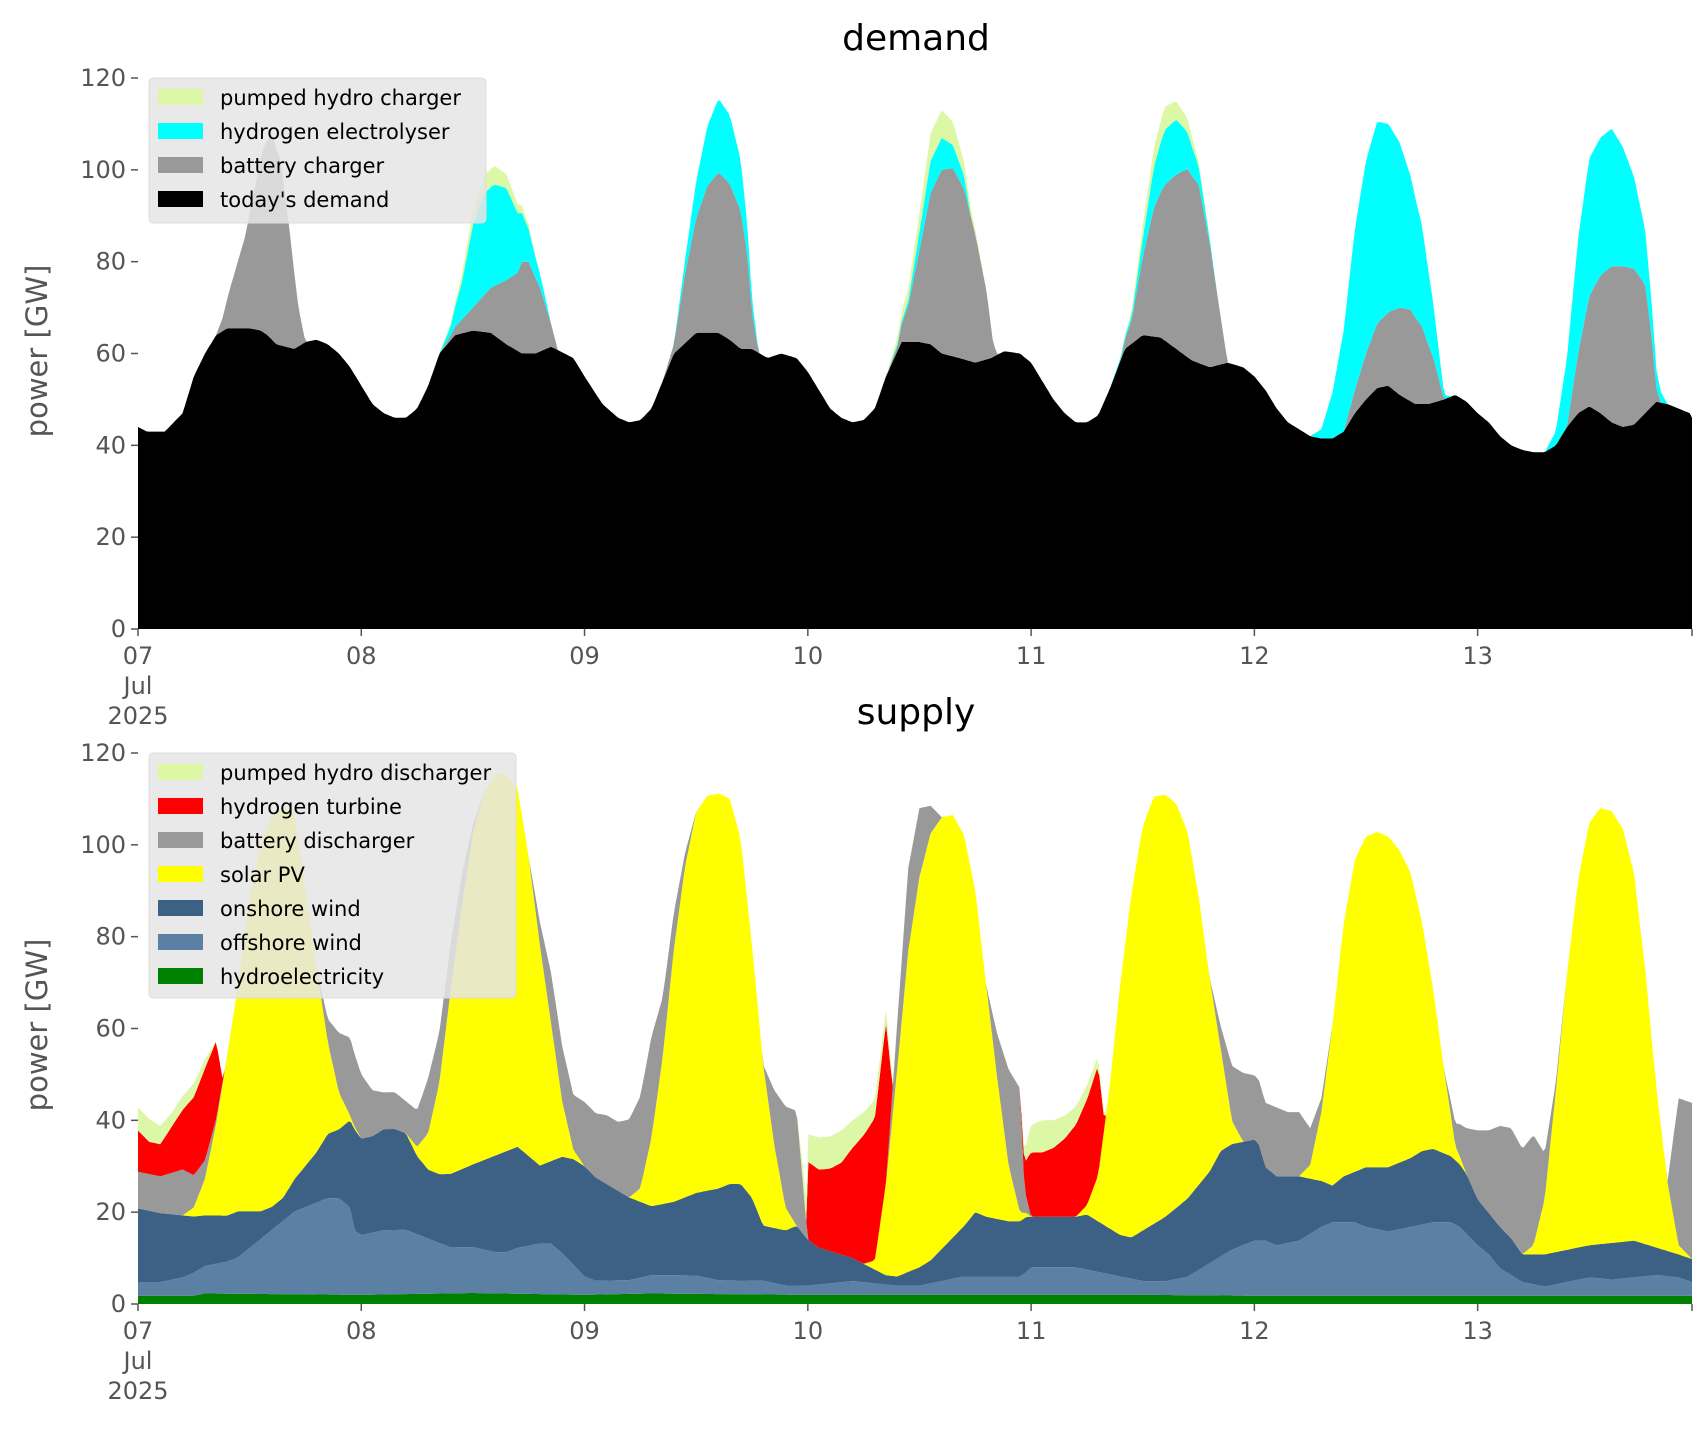  Describe the element at coordinates (180, 806) in the screenshot. I see `legend-swatch-hydrogen-turbine` at that location.